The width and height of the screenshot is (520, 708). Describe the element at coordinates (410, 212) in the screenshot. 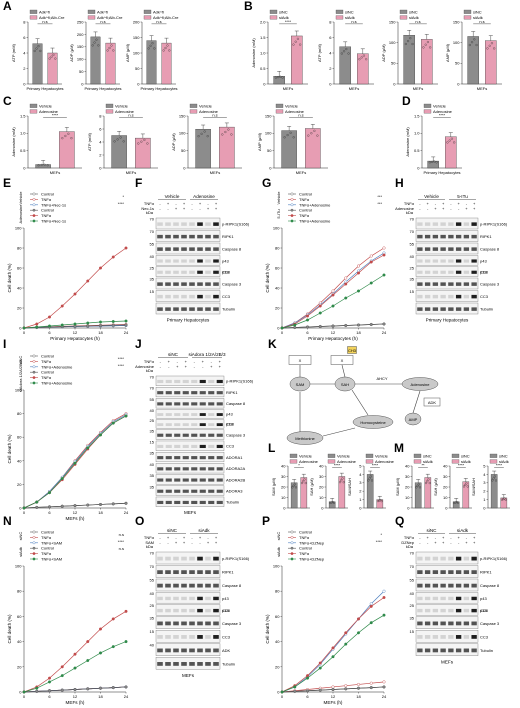

I see `kda-label: kDa` at that location.